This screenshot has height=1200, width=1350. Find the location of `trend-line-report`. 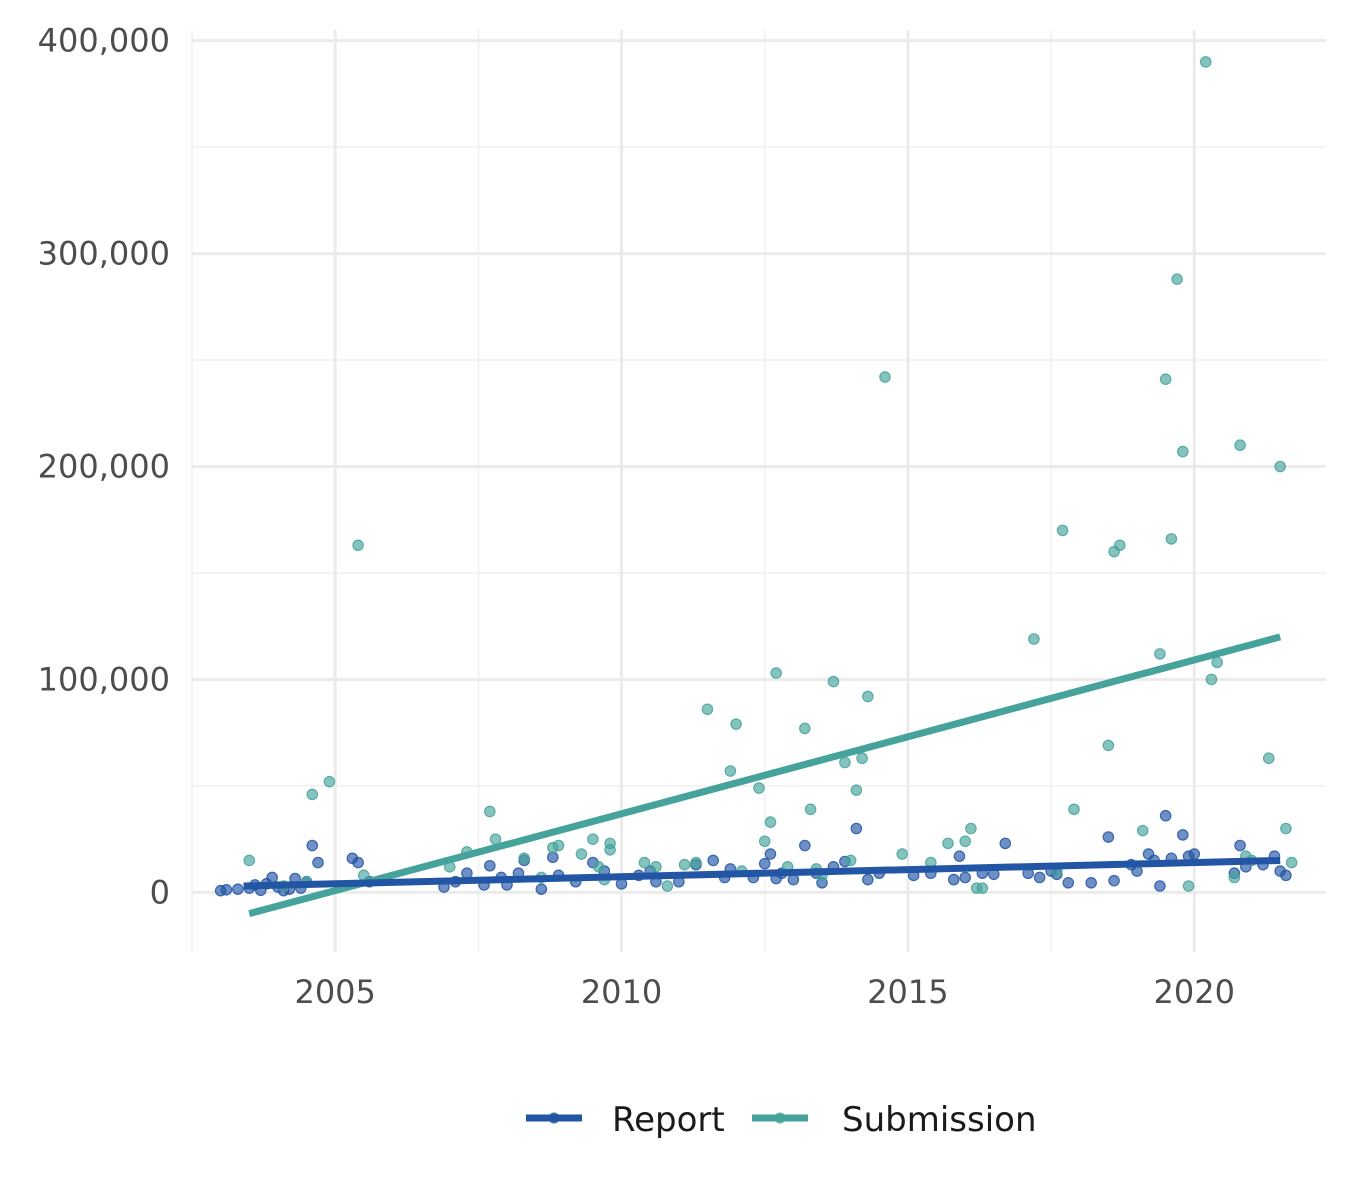

trend-line-report is located at coordinates (762, 873).